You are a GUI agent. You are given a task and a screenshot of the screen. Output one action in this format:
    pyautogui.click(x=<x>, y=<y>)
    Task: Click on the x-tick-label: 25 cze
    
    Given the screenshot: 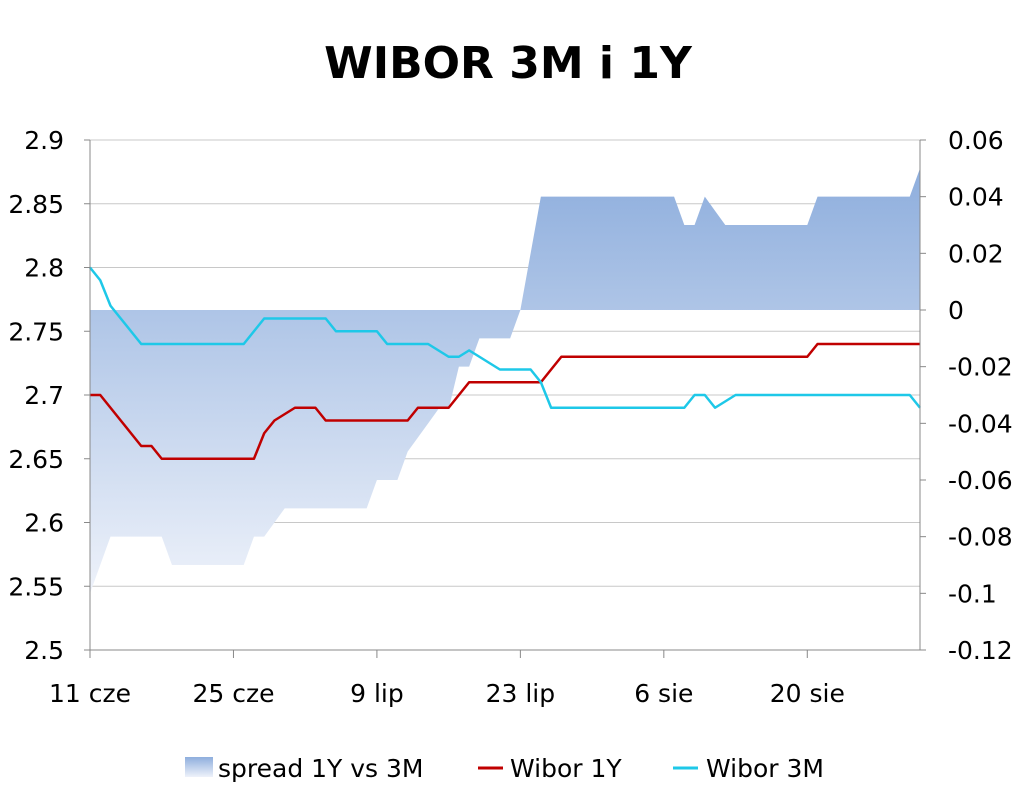 What is the action you would take?
    pyautogui.click(x=233, y=693)
    